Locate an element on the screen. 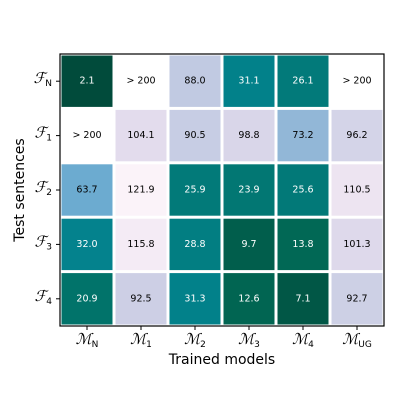 This screenshot has width=400, height=404. cell-label: 121.9 is located at coordinates (140, 190).